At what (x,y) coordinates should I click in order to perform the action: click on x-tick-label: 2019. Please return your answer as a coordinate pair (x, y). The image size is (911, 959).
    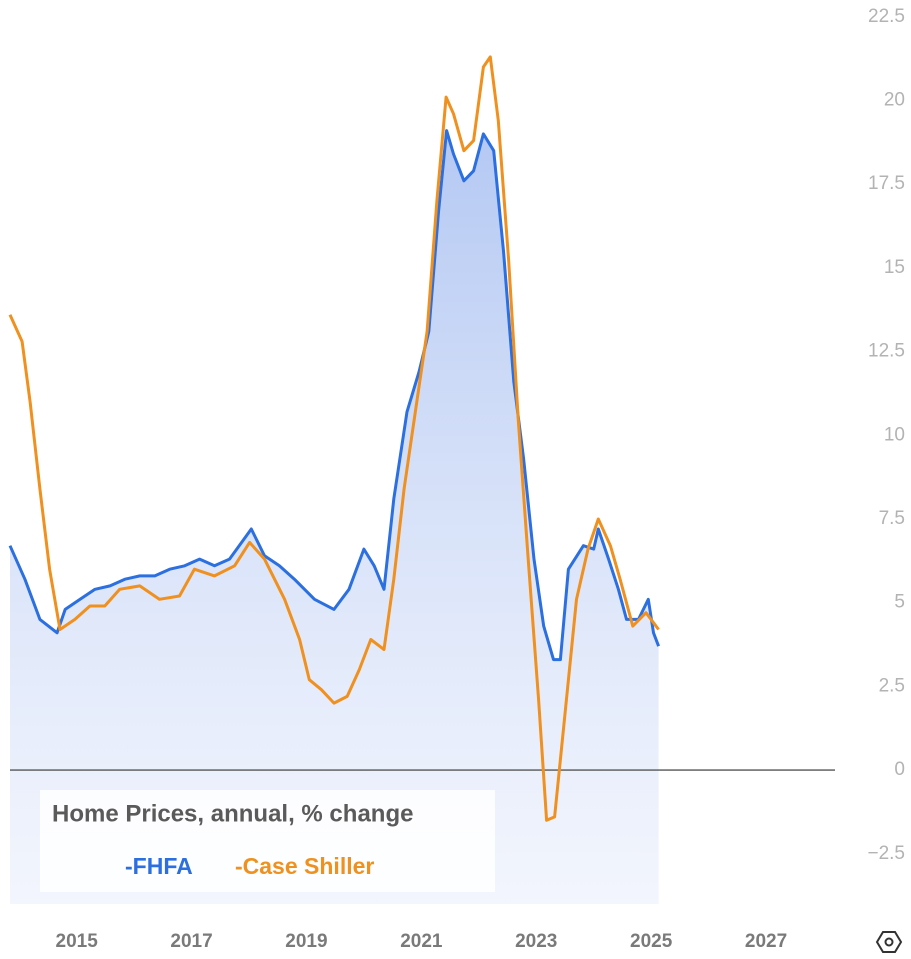
    Looking at the image, I should click on (306, 941).